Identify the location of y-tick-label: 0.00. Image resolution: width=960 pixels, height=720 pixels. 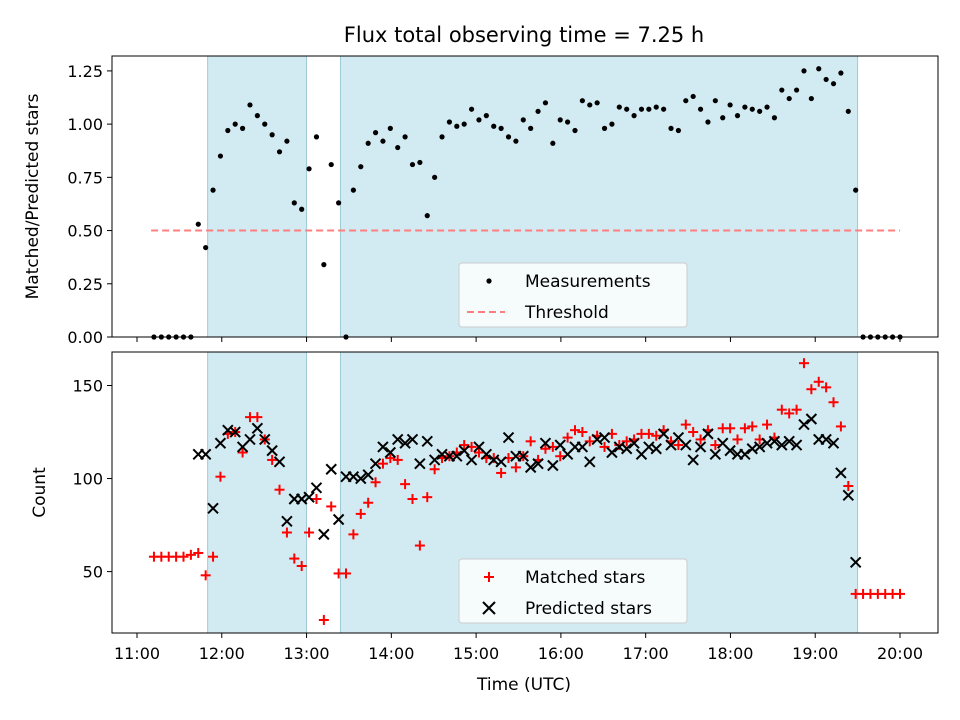
(85, 337).